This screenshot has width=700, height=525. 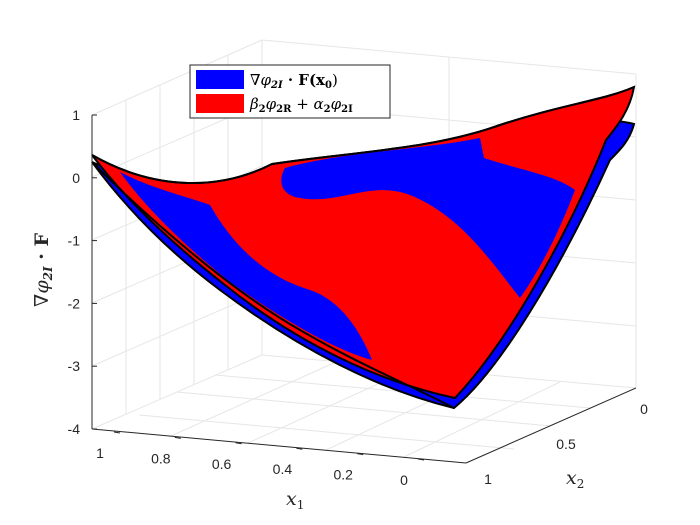 What do you see at coordinates (246, 266) in the screenshot?
I see `blue-region-left` at bounding box center [246, 266].